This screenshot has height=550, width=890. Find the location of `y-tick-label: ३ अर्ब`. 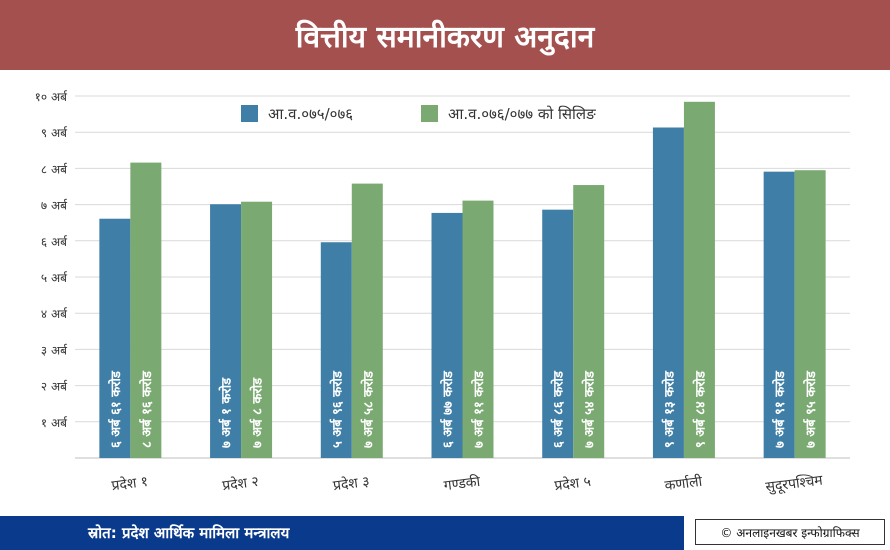

y-tick-label: ३ अर्ब is located at coordinates (54, 350).